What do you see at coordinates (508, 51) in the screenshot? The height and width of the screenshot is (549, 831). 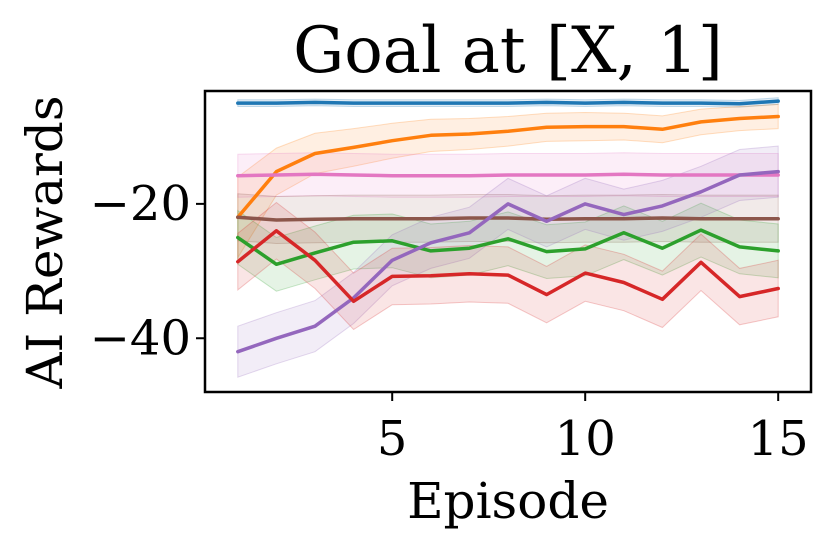 I see `chart-title: Goal at [X, 1]` at bounding box center [508, 51].